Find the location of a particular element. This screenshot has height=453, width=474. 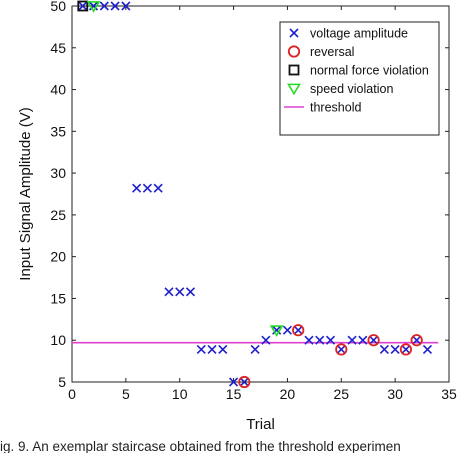

legend-item-threshold: threshold is located at coordinates (322, 108).